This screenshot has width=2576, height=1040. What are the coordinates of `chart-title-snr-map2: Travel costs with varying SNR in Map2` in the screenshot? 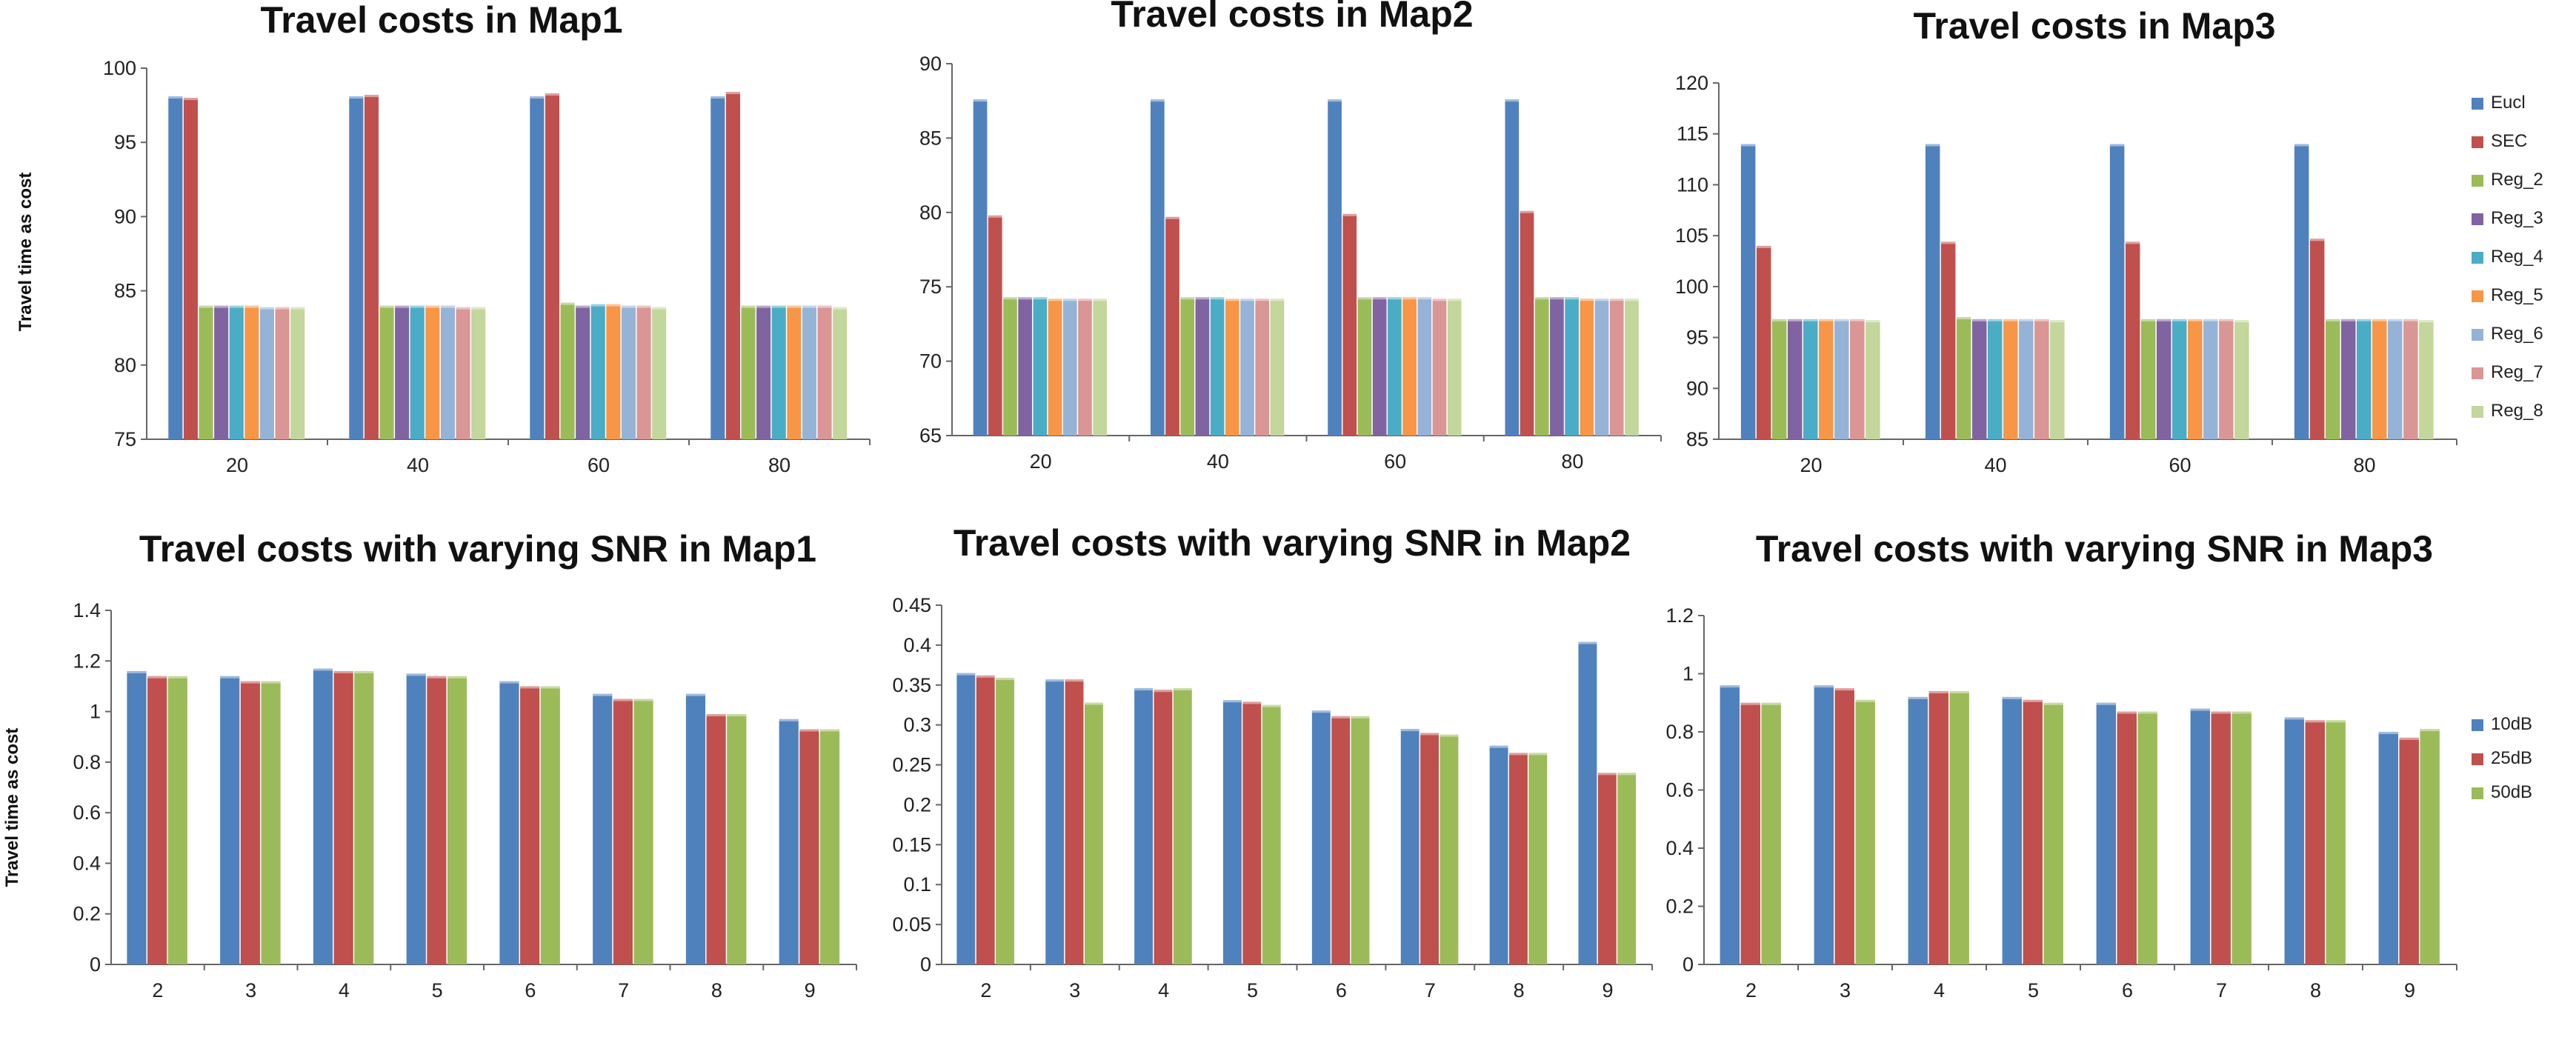 It's located at (1292, 543).